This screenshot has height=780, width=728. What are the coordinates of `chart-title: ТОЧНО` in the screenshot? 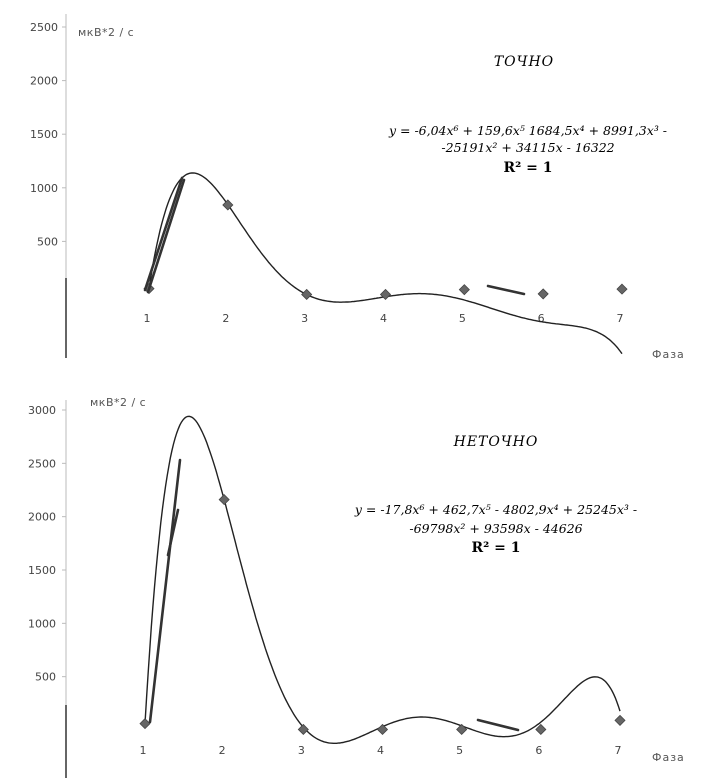 It's located at (524, 62).